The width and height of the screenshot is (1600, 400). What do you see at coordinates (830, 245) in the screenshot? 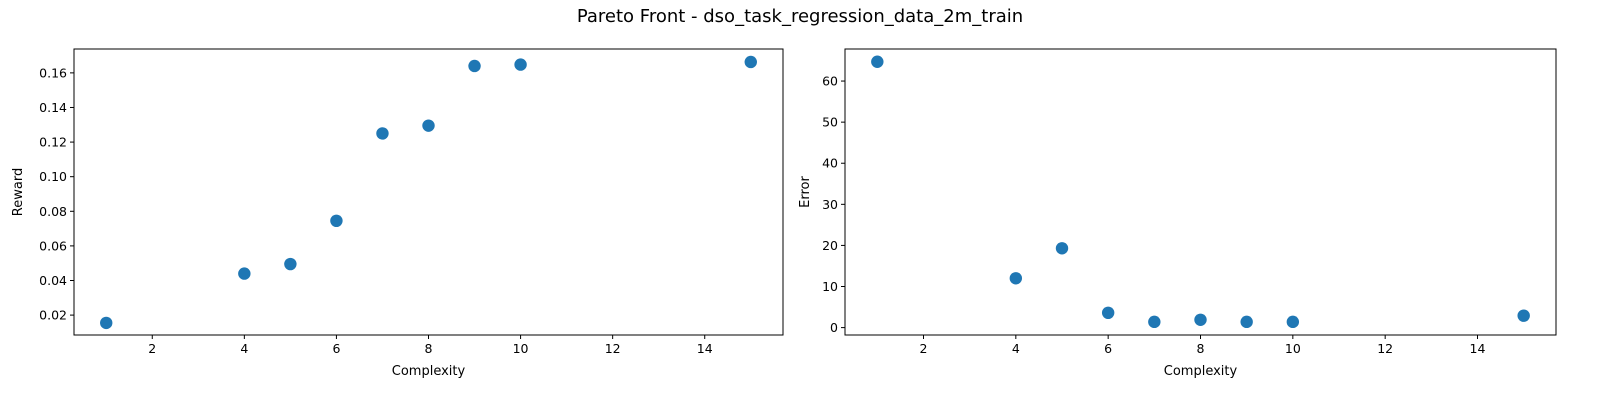
I see `chart-1-ytick-label: 20` at bounding box center [830, 245].